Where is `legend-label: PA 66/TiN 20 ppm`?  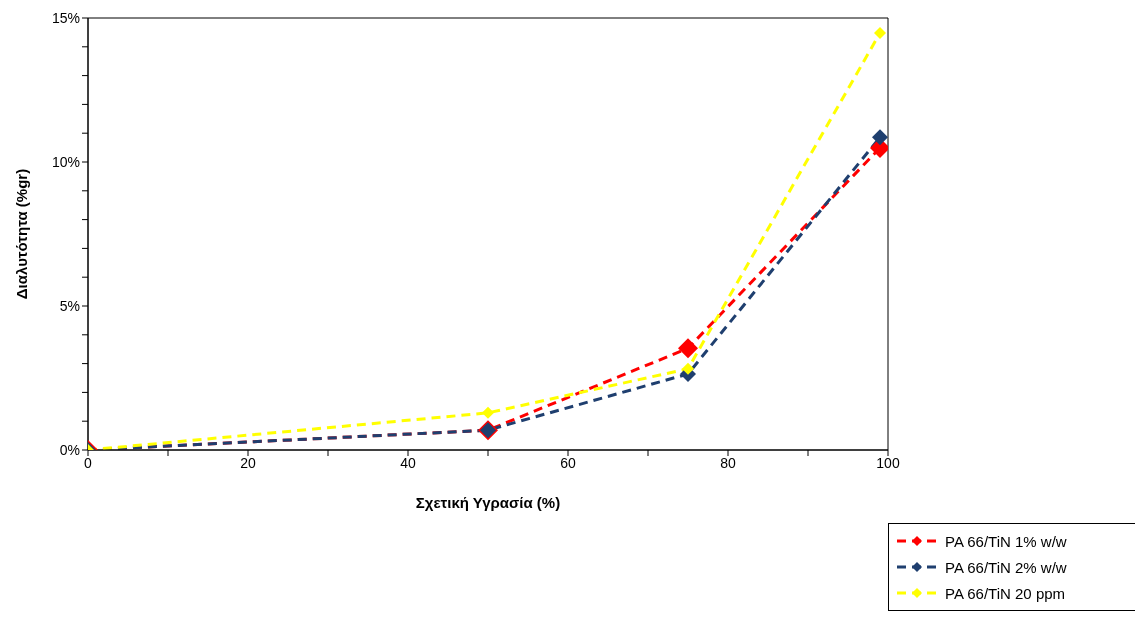
legend-label: PA 66/TiN 20 ppm is located at coordinates (1005, 593).